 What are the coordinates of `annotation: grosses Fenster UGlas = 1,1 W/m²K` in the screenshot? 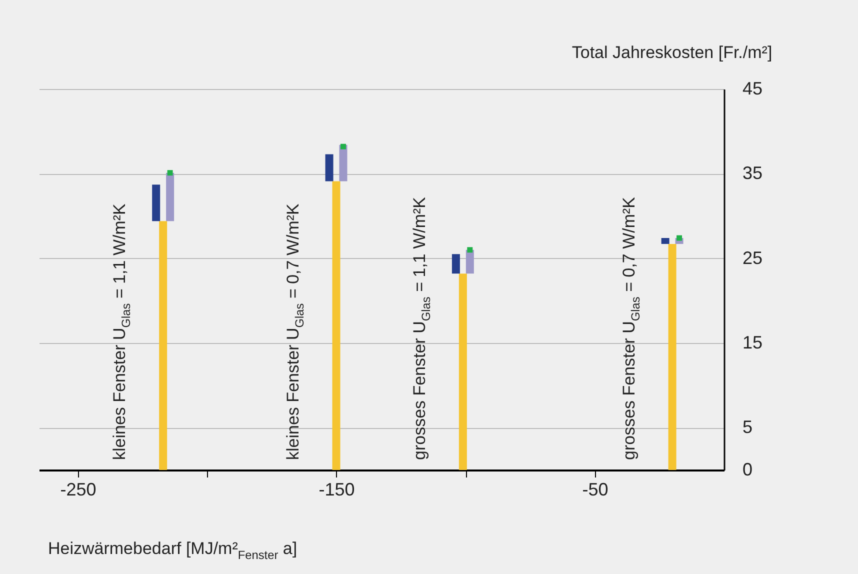 It's located at (422, 328).